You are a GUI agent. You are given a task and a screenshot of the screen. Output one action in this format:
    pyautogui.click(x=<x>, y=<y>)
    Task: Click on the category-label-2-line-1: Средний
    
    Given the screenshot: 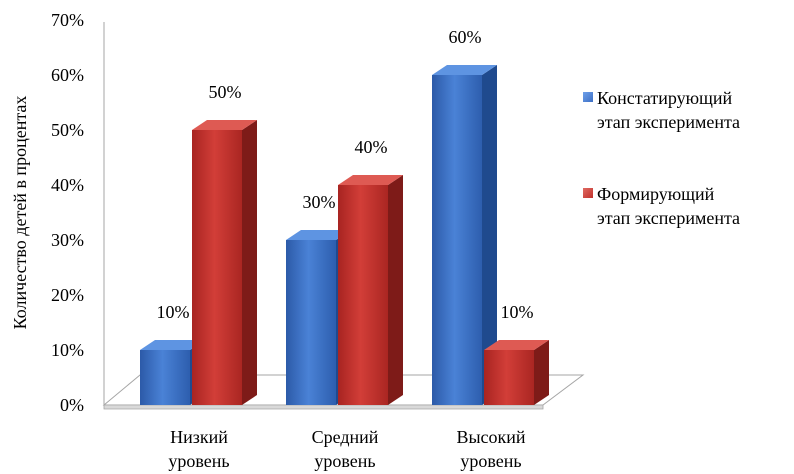 What is the action you would take?
    pyautogui.click(x=345, y=437)
    